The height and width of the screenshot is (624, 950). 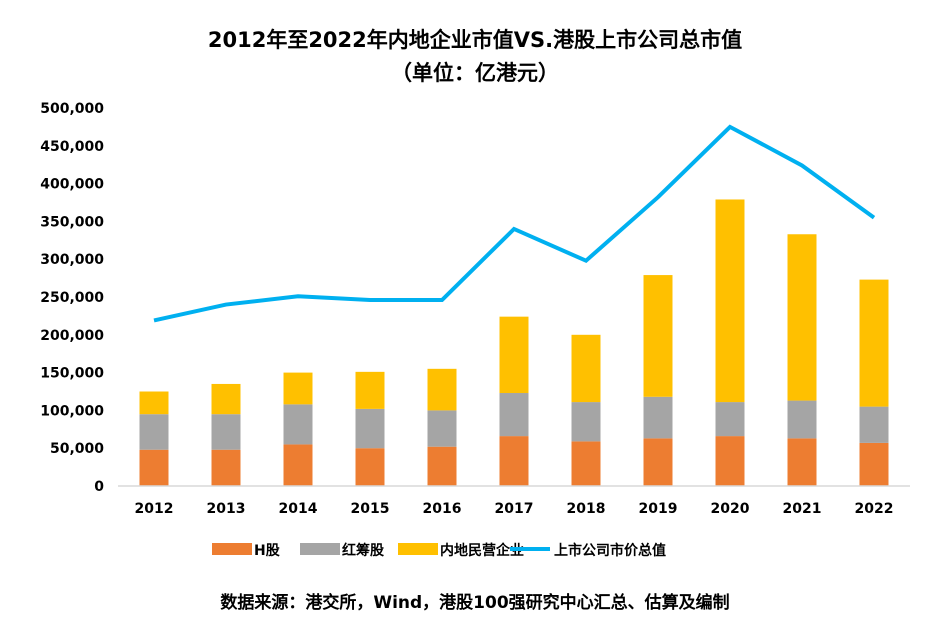 What do you see at coordinates (730, 509) in the screenshot?
I see `x-tick-label: 2020` at bounding box center [730, 509].